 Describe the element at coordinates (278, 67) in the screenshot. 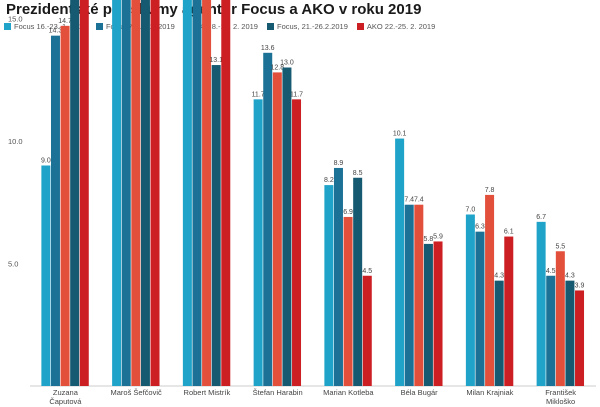

I see `data-label: 12.8` at that location.